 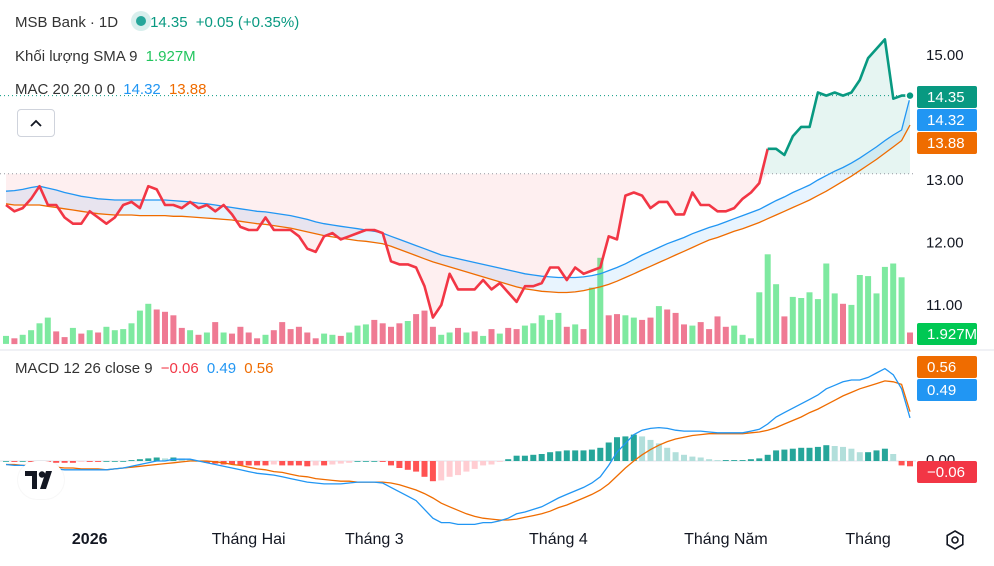 What do you see at coordinates (946, 472) in the screenshot?
I see `macd-hist-badge: −0.06` at bounding box center [946, 472].